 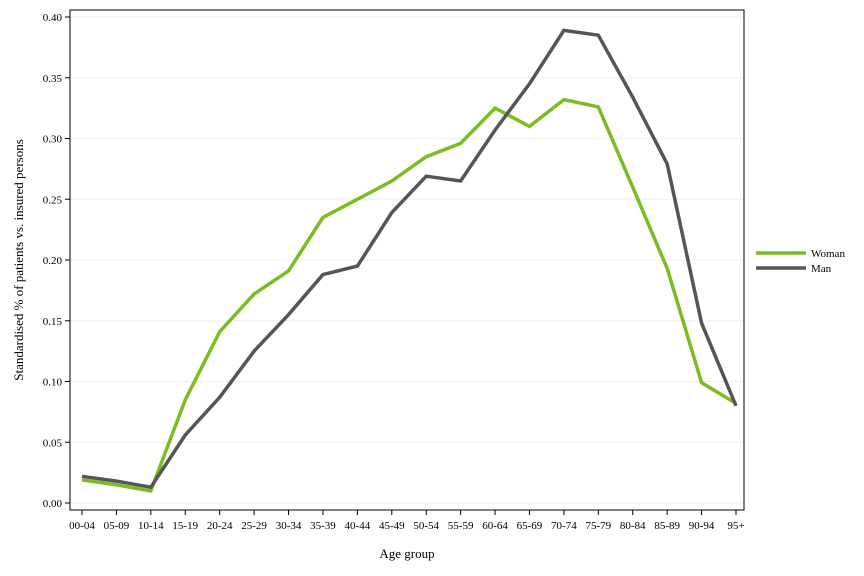 What do you see at coordinates (82, 526) in the screenshot?
I see `x-tick-label: 00-04` at bounding box center [82, 526].